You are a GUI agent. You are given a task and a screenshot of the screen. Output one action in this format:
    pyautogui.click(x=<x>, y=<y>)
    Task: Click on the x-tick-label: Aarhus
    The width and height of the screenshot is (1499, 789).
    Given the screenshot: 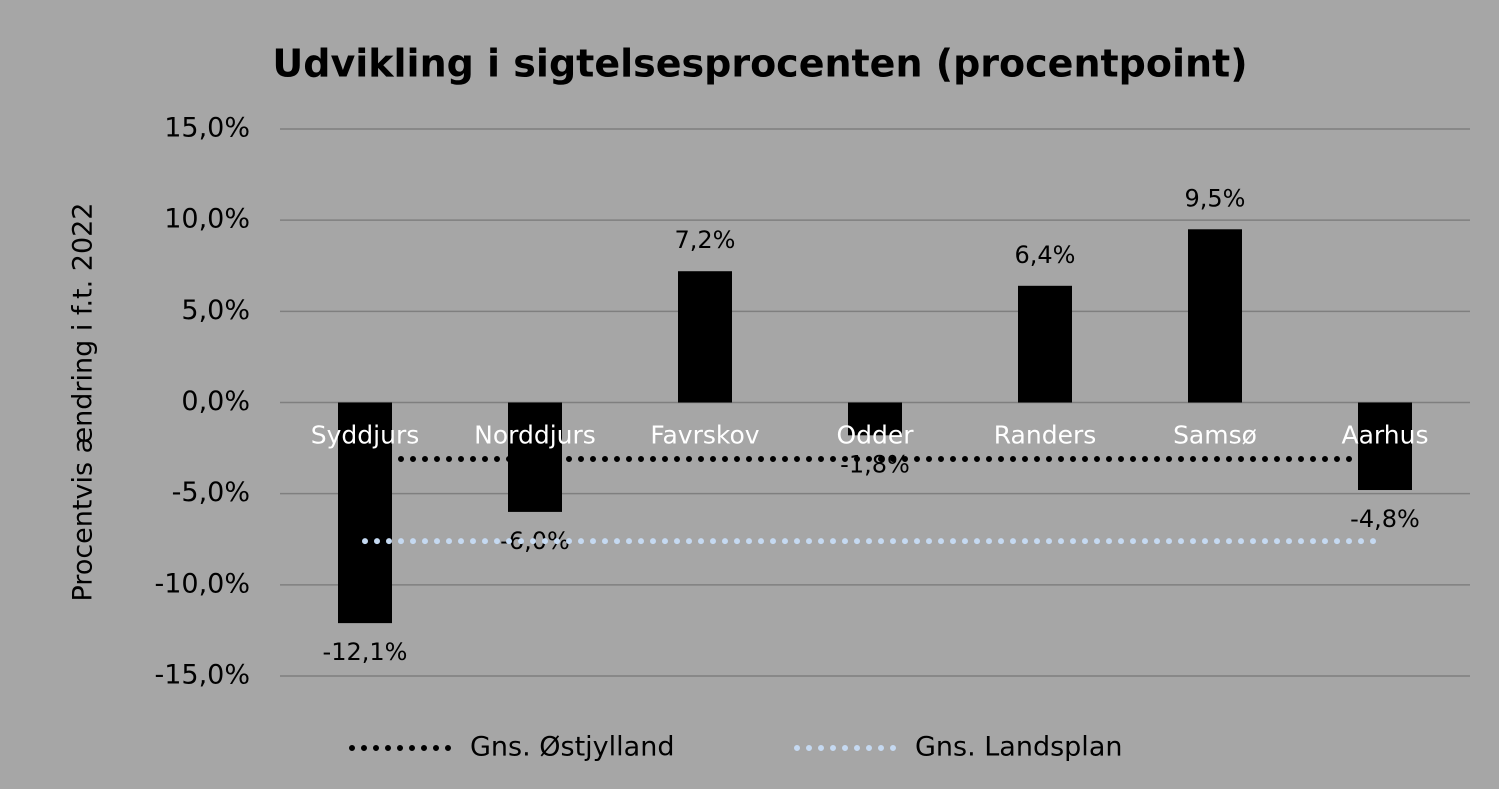 What is the action you would take?
    pyautogui.click(x=1385, y=435)
    